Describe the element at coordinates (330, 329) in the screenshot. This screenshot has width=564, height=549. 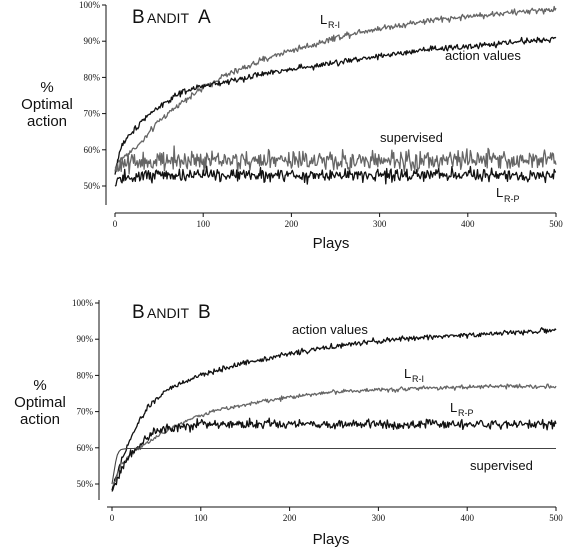
I see `panel-b-label-action-values: action values` at that location.